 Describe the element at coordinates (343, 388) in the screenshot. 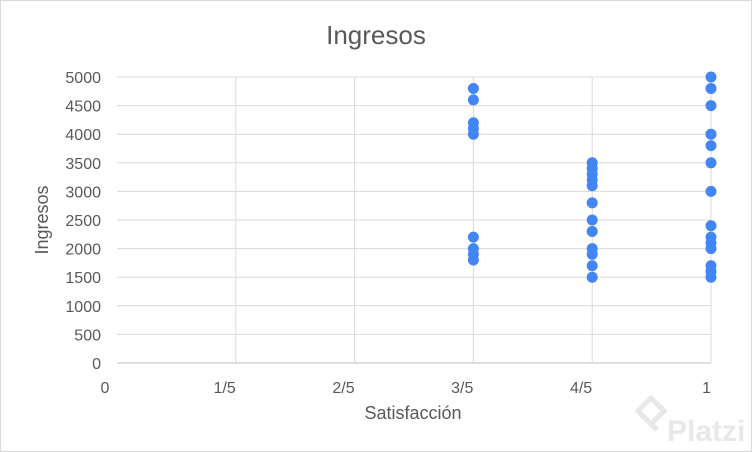

I see `x-tick-label: 2/5` at that location.